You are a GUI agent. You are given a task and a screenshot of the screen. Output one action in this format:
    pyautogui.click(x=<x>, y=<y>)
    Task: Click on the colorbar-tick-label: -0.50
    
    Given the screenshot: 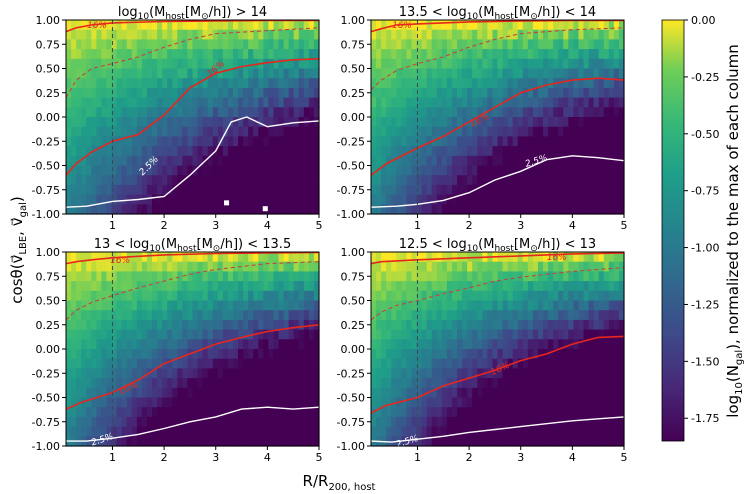 What is the action you would take?
    pyautogui.click(x=705, y=134)
    